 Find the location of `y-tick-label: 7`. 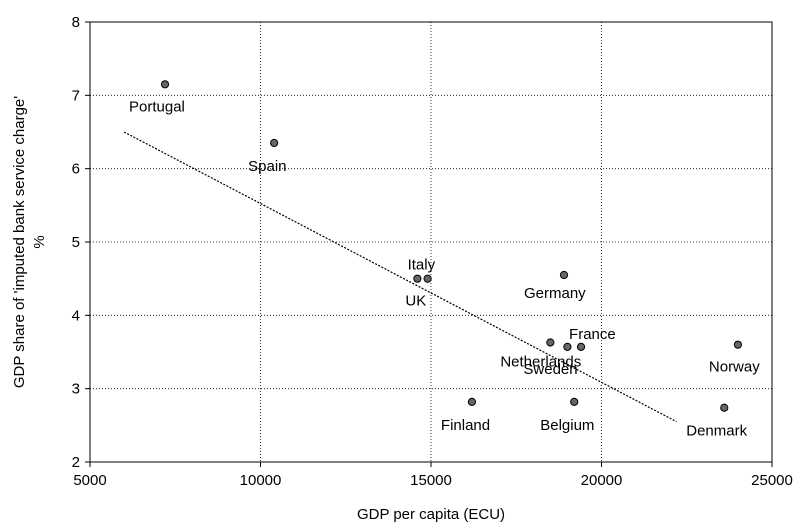

y-tick-label: 7 is located at coordinates (76, 95).